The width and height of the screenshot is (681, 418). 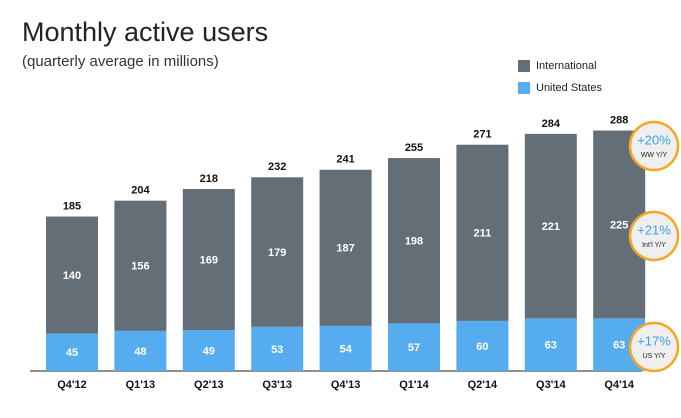 I want to click on annotation-value: +21%, so click(x=654, y=229).